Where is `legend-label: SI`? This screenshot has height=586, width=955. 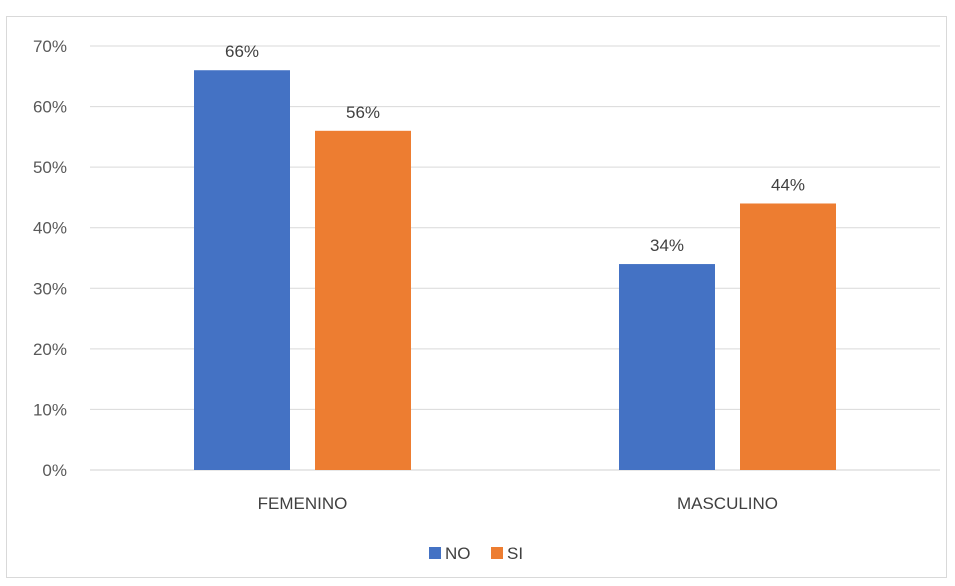
legend-label: SI is located at coordinates (515, 553).